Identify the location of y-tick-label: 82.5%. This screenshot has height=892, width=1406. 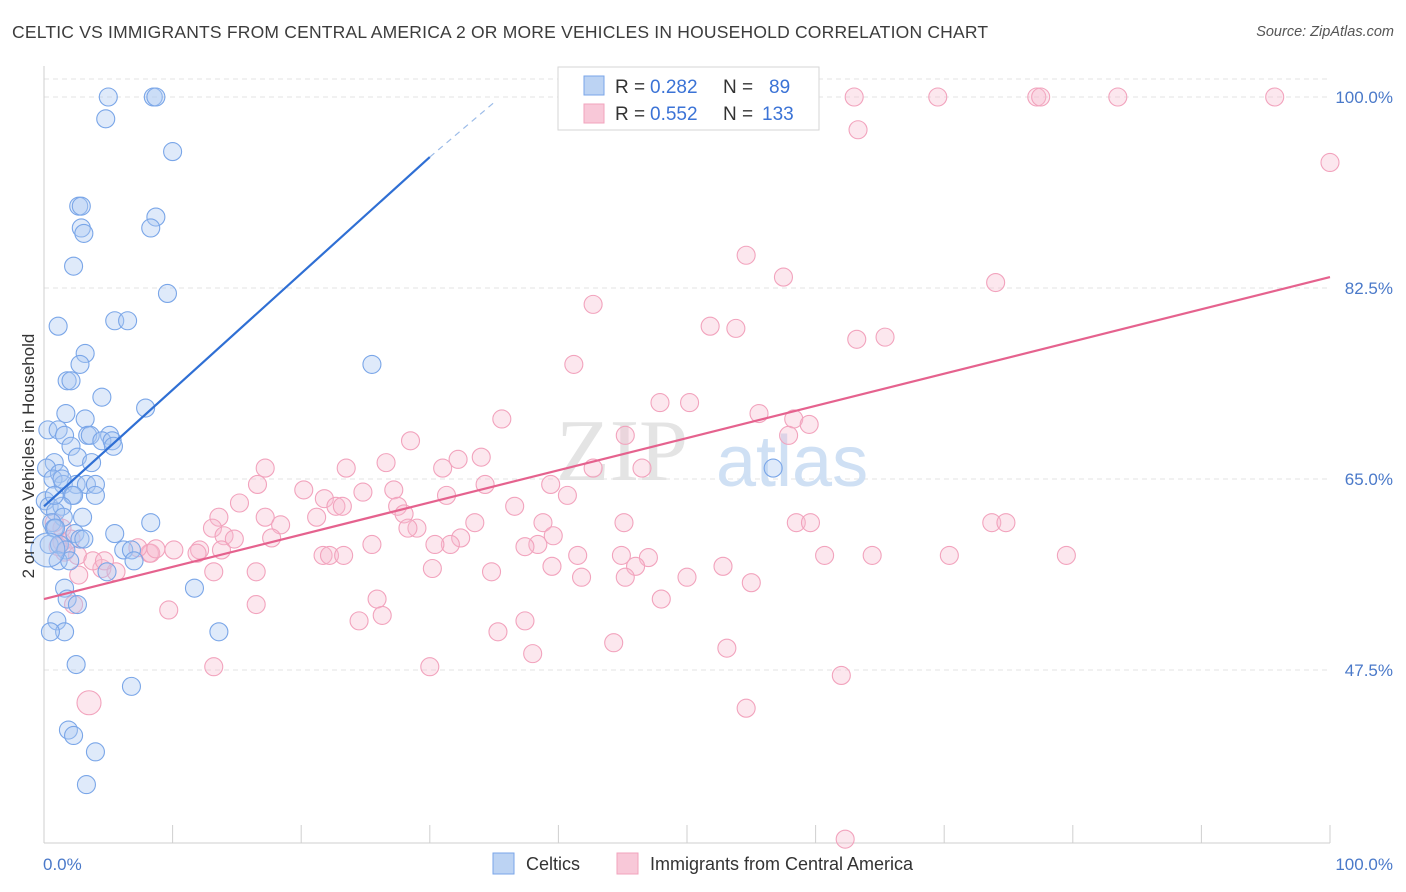
(1369, 288).